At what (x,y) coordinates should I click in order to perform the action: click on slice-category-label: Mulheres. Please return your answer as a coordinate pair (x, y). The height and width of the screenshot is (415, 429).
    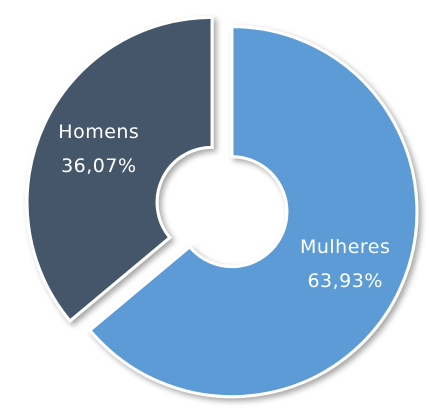
    Looking at the image, I should click on (345, 247).